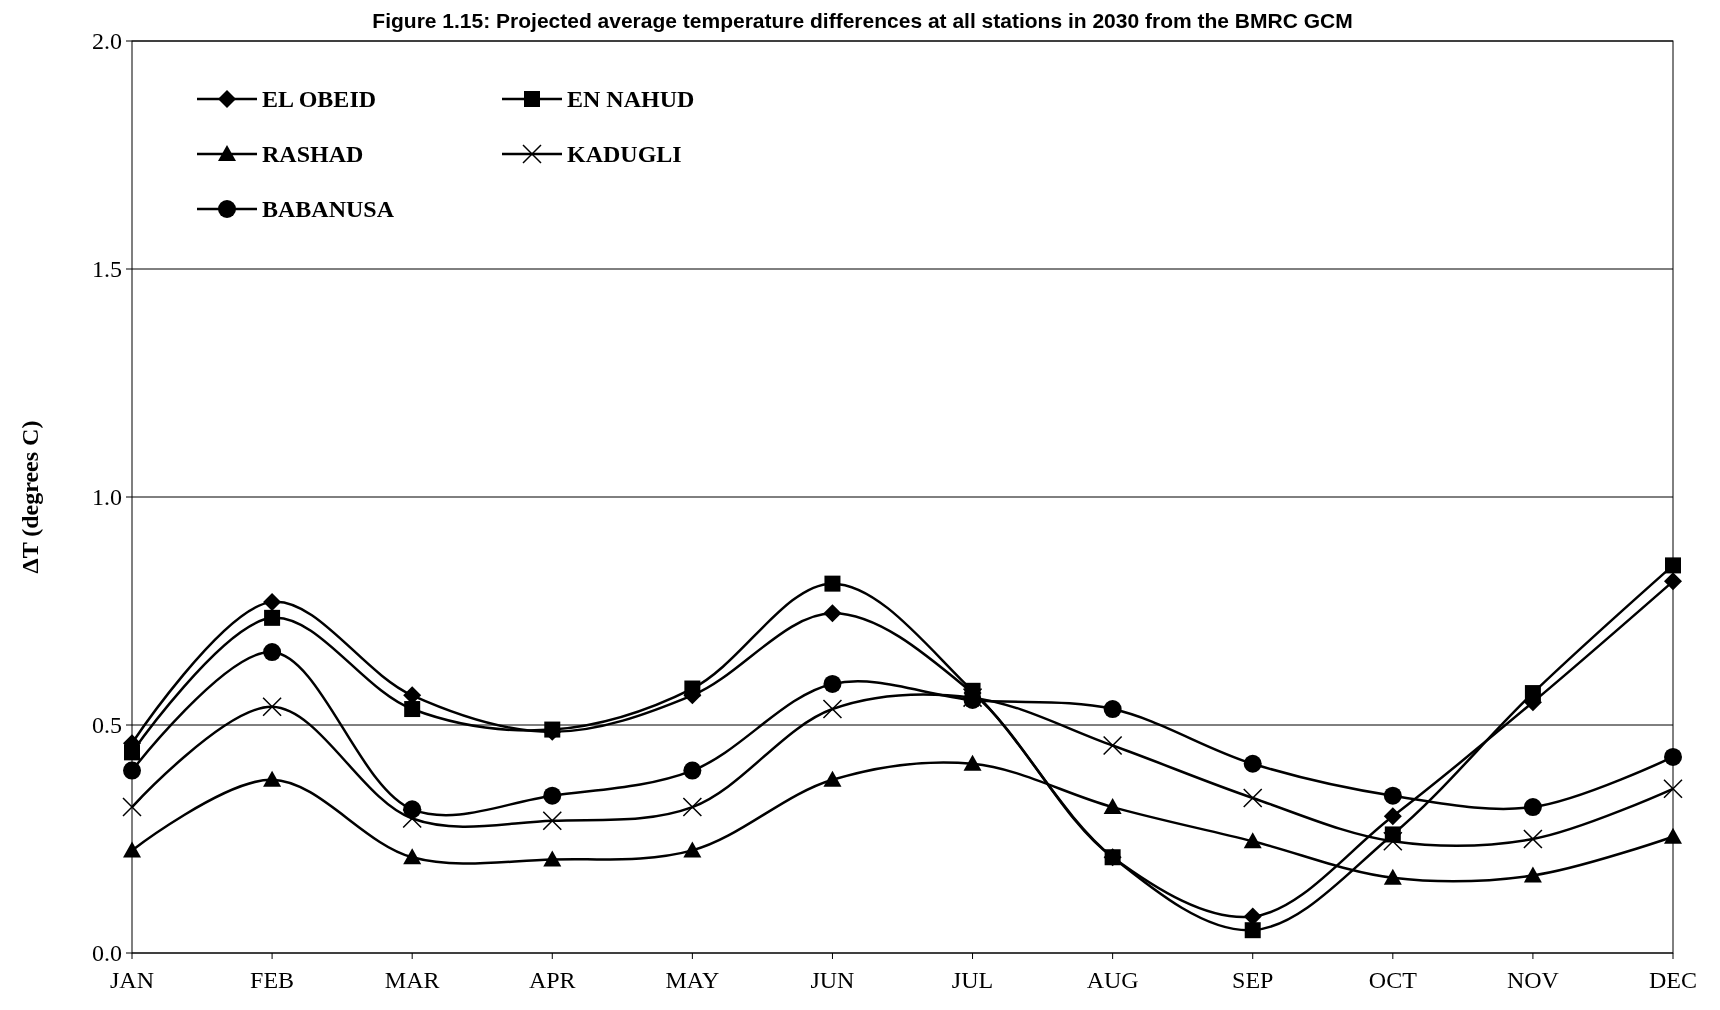 The width and height of the screenshot is (1720, 1010). Describe the element at coordinates (1112, 980) in the screenshot. I see `x-tick-label: AUG` at that location.